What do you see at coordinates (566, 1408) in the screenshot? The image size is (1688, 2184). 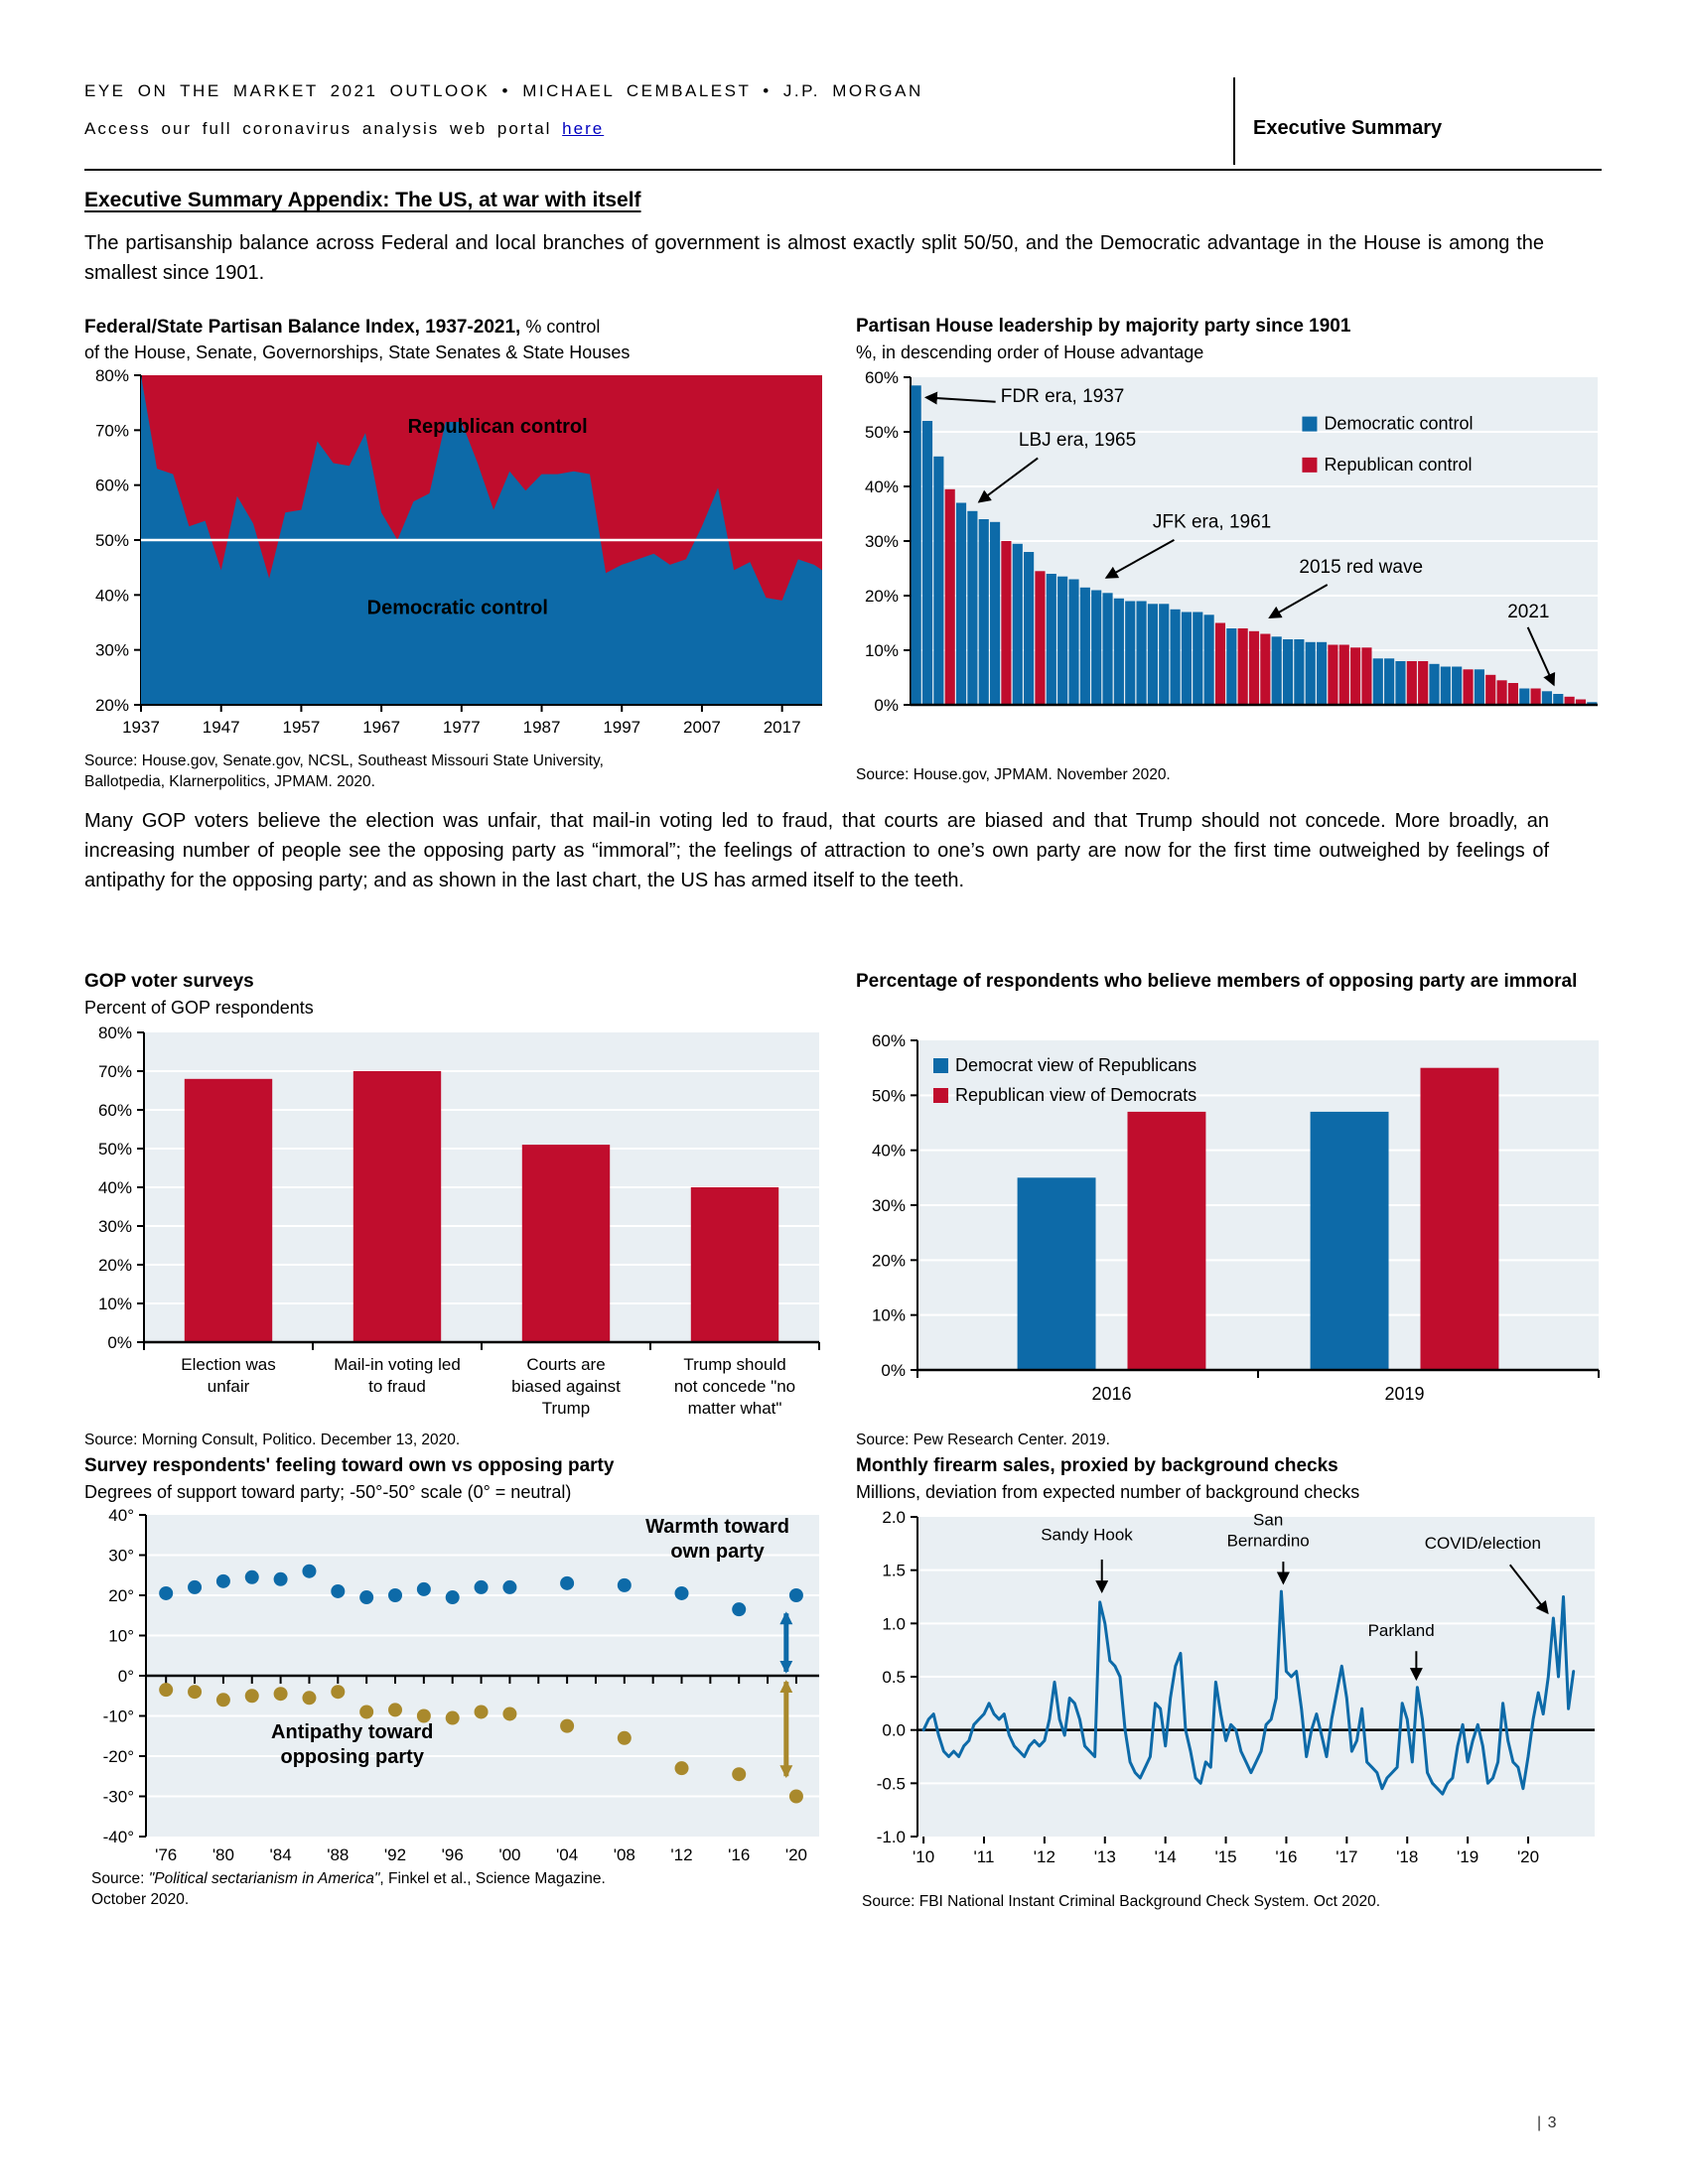 I see `svg-text: Trump` at bounding box center [566, 1408].